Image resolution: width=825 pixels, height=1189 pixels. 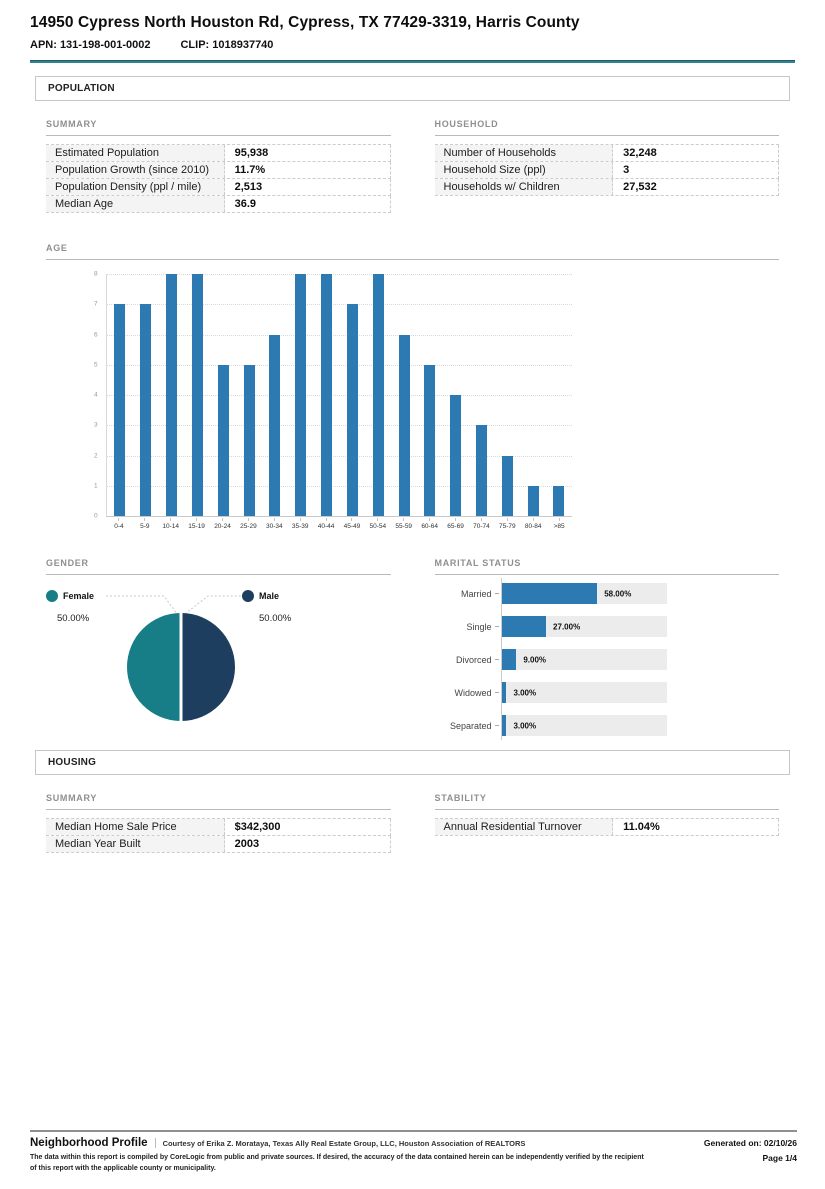 I want to click on female-percentage: 50.00%, so click(x=73, y=618).